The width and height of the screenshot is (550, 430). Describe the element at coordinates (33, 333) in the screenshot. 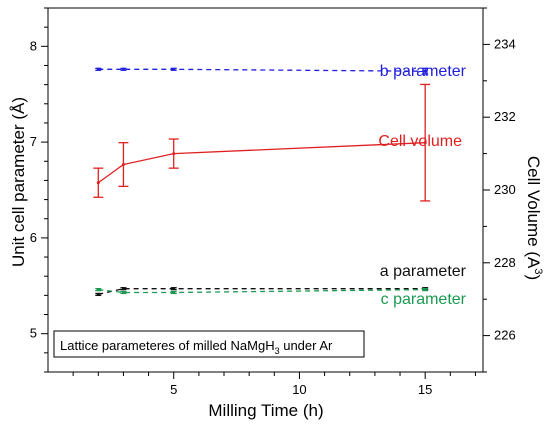

I see `y-left-tick-label: 5` at that location.